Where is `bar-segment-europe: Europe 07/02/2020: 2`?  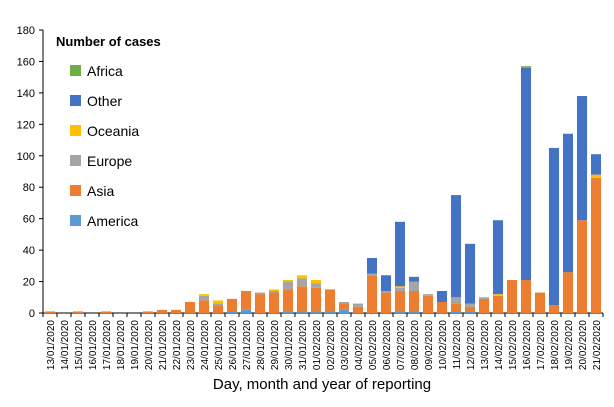 bar-segment-europe: Europe 07/02/2020: 2 is located at coordinates (400, 289).